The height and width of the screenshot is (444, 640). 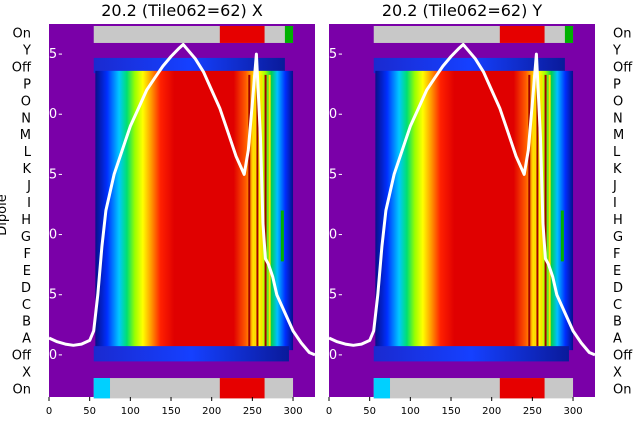 I want to click on chart-title: 20.2 (Tile062=62) X, so click(x=182, y=10).